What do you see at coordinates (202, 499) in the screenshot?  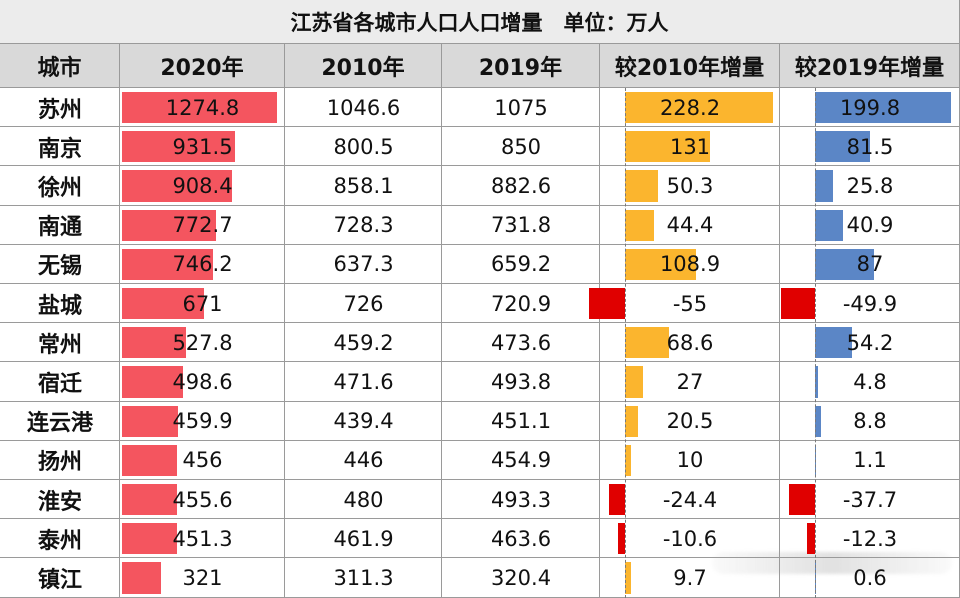 I see `value-2020: 455.6` at bounding box center [202, 499].